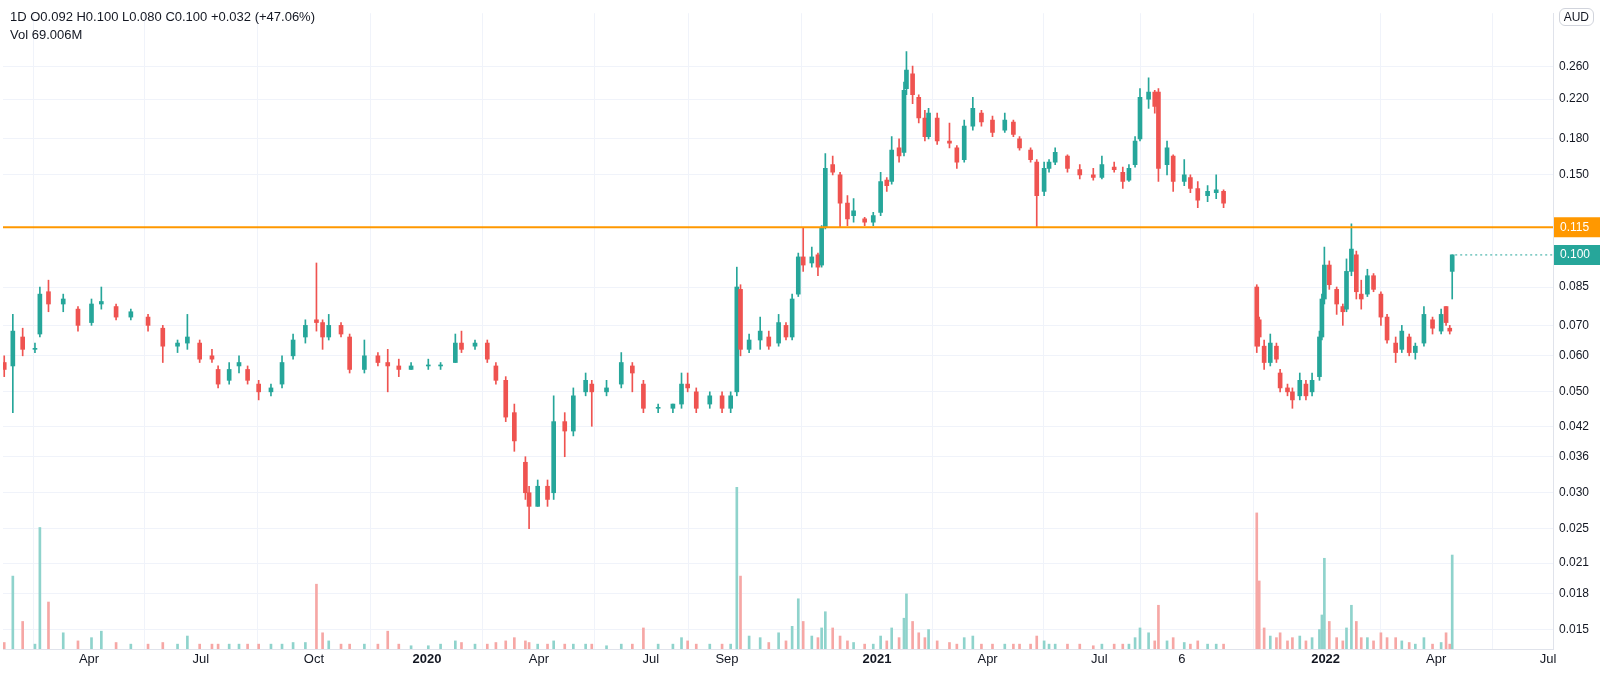 Image resolution: width=1600 pixels, height=677 pixels. What do you see at coordinates (47, 35) in the screenshot?
I see `annotation: Vol 69.006M` at bounding box center [47, 35].